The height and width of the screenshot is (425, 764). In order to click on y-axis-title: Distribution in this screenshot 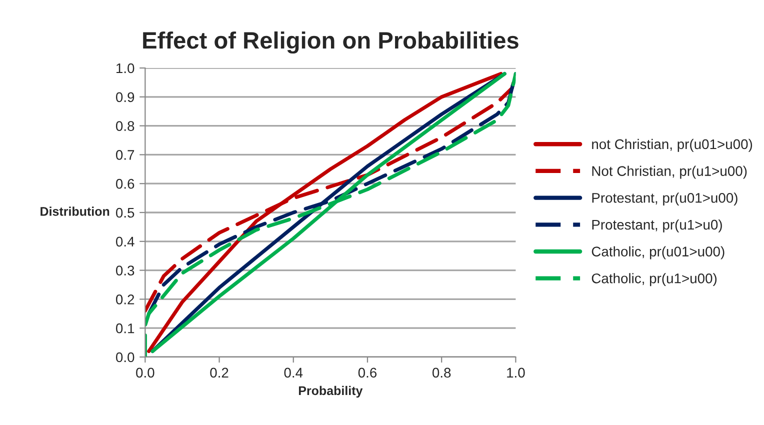, I will do `click(75, 211)`.